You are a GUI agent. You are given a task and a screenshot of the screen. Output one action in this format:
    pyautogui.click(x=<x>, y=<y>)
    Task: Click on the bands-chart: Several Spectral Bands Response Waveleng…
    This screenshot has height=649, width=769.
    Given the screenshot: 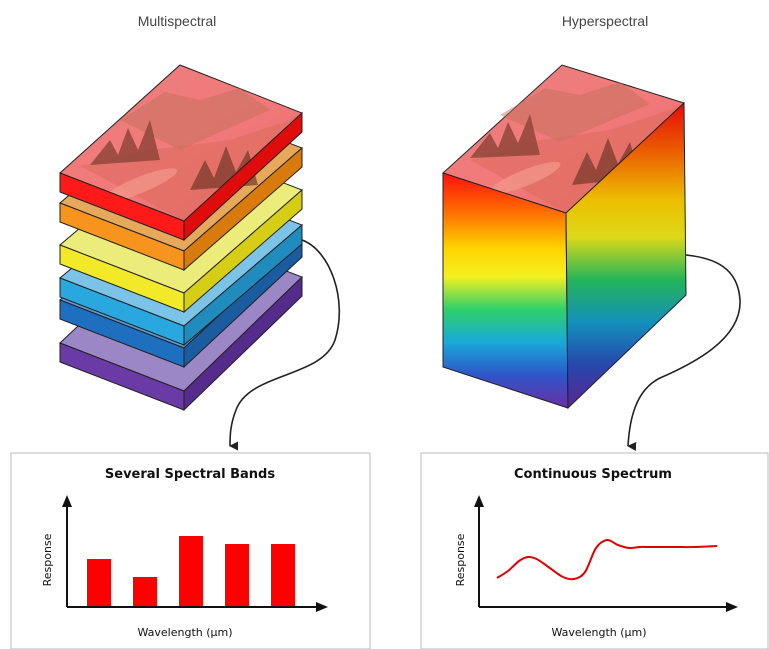 What is the action you would take?
    pyautogui.click(x=190, y=550)
    